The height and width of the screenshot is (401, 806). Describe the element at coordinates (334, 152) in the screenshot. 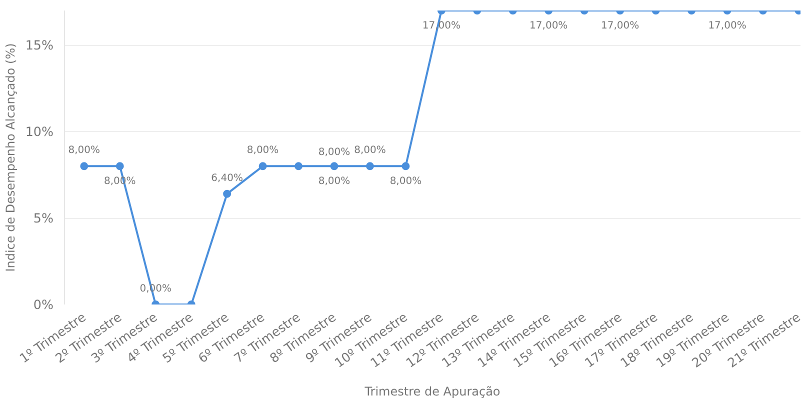

I see `annotation: 8,00%` at that location.